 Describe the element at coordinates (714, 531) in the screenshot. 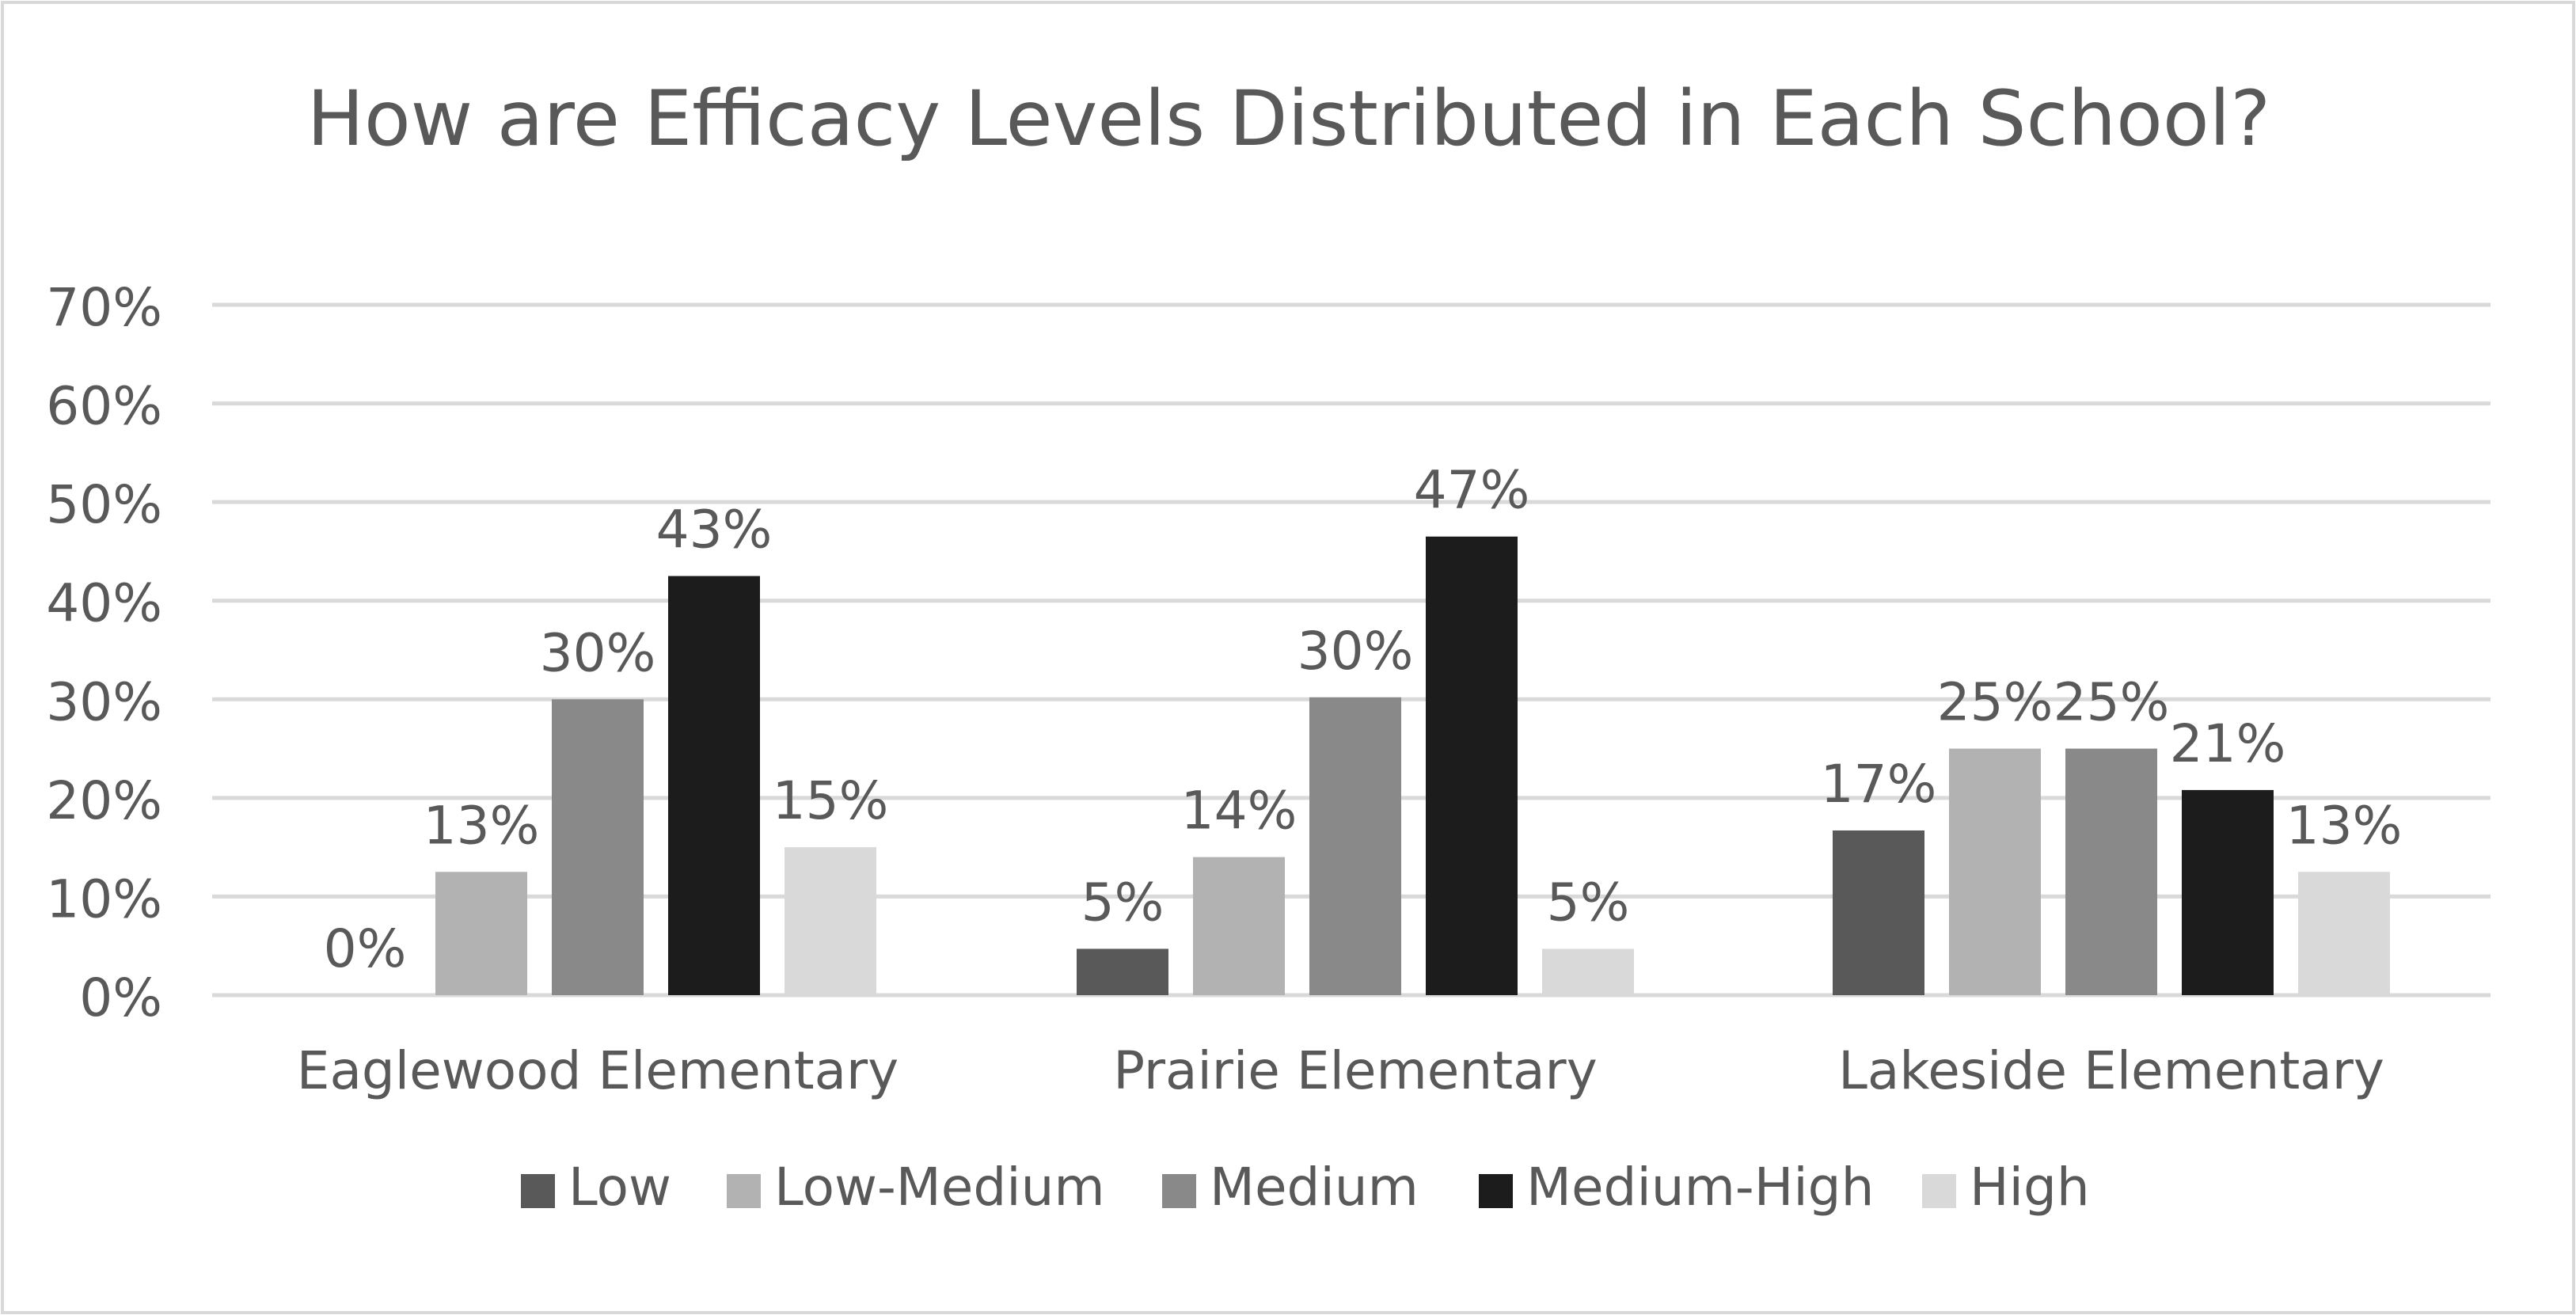

I see `data-label: 43%` at that location.